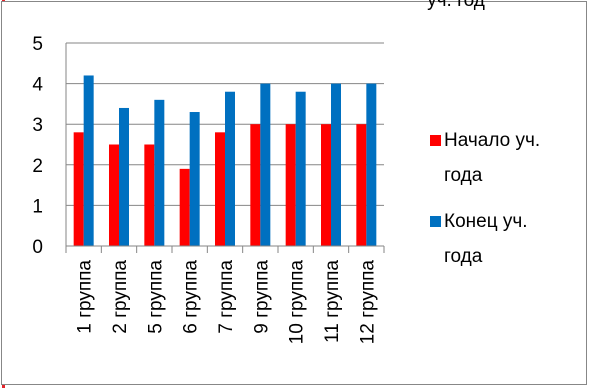  What do you see at coordinates (226, 297) in the screenshot?
I see `x-tick-label: 7 группа` at bounding box center [226, 297].